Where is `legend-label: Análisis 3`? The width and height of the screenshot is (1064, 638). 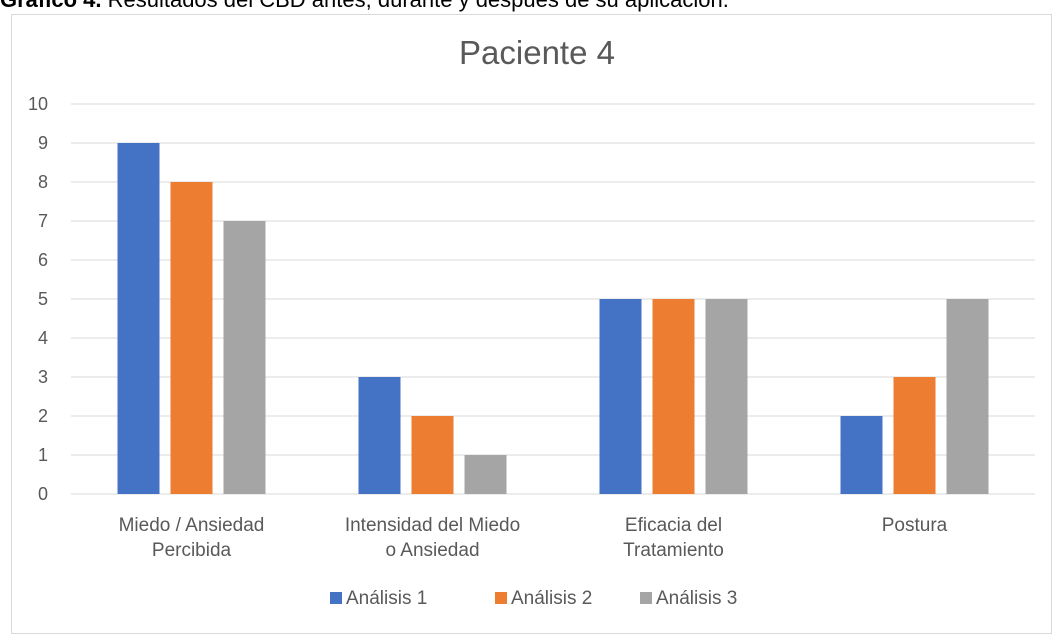
legend-label: Análisis 3 is located at coordinates (696, 598).